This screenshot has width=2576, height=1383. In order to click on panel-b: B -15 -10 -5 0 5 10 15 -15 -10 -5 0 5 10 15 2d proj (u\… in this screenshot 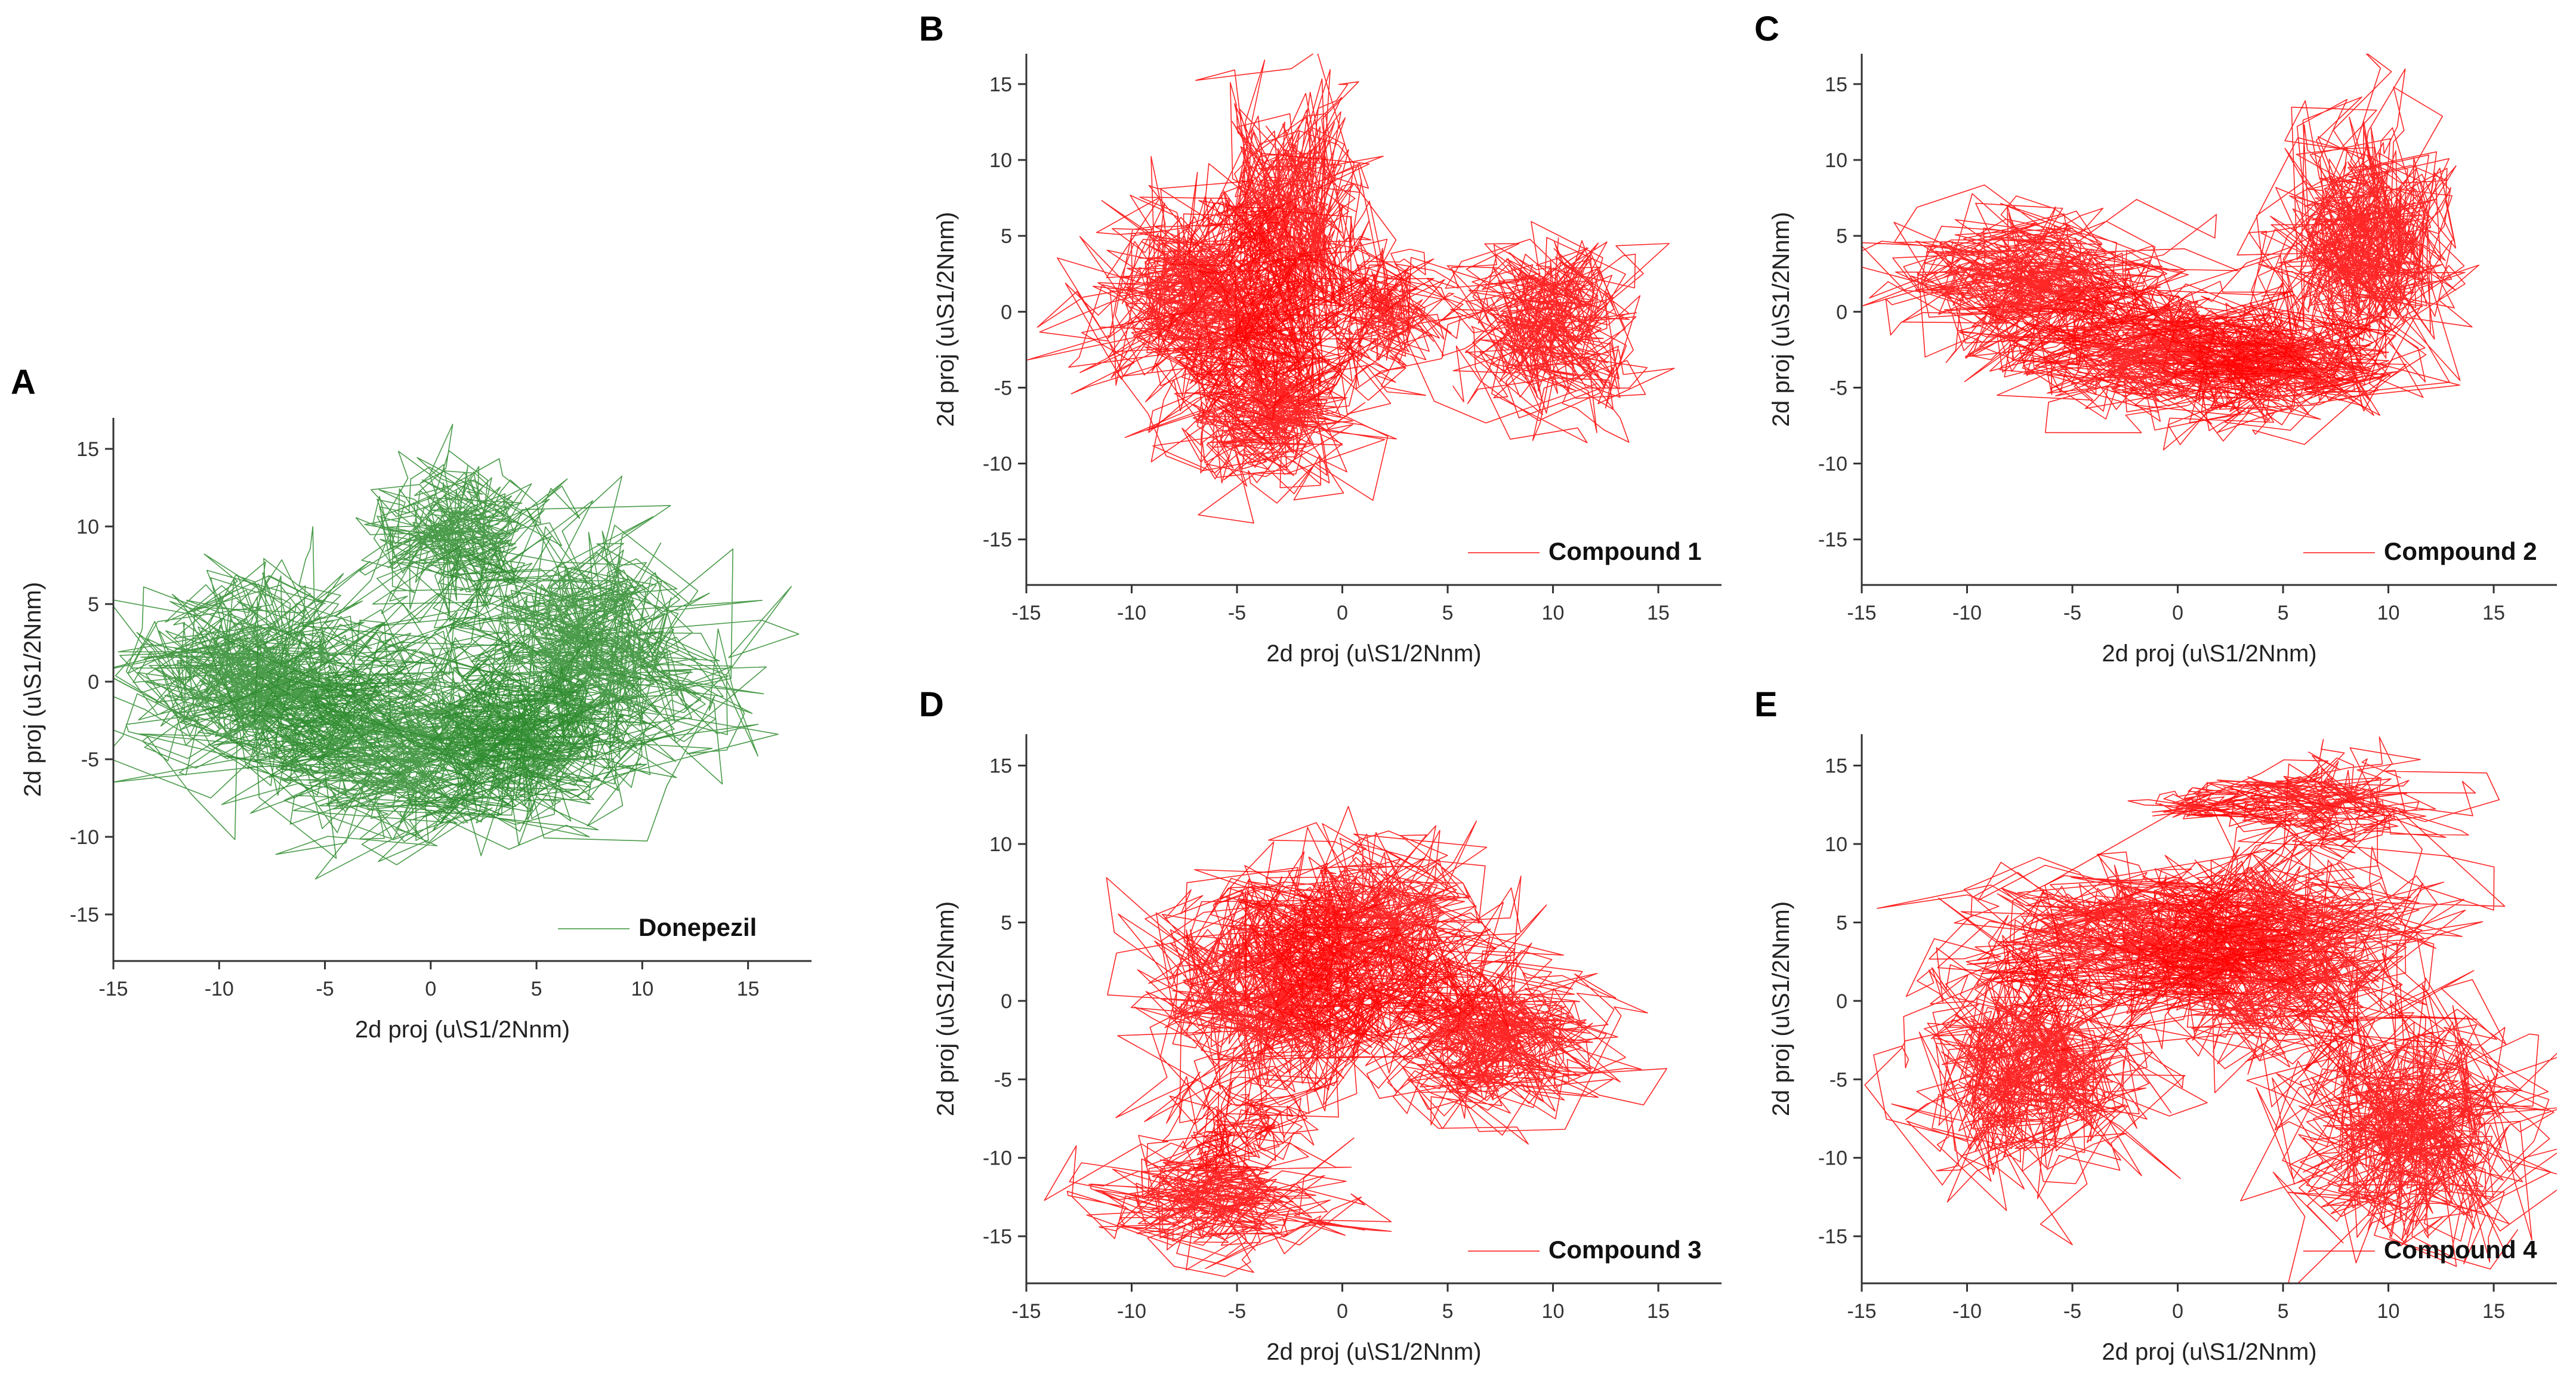, I will do `click(1320, 338)`.